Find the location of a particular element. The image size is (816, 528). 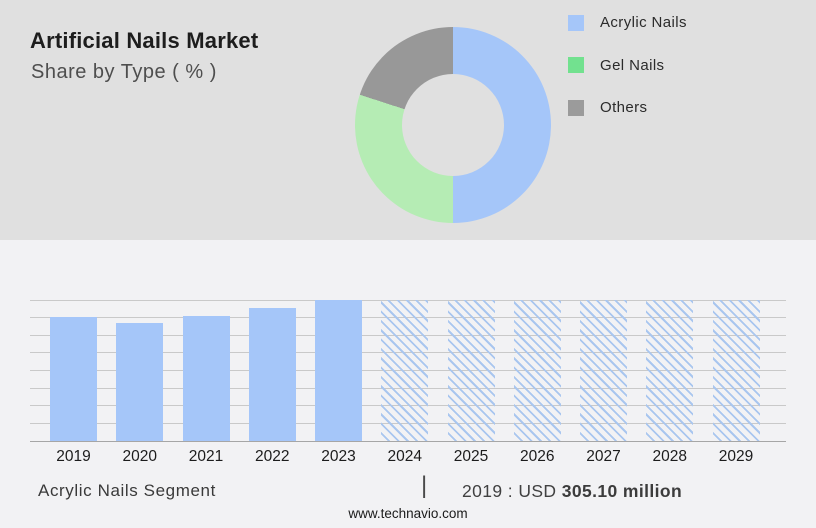

bar-2019 is located at coordinates (73, 378).